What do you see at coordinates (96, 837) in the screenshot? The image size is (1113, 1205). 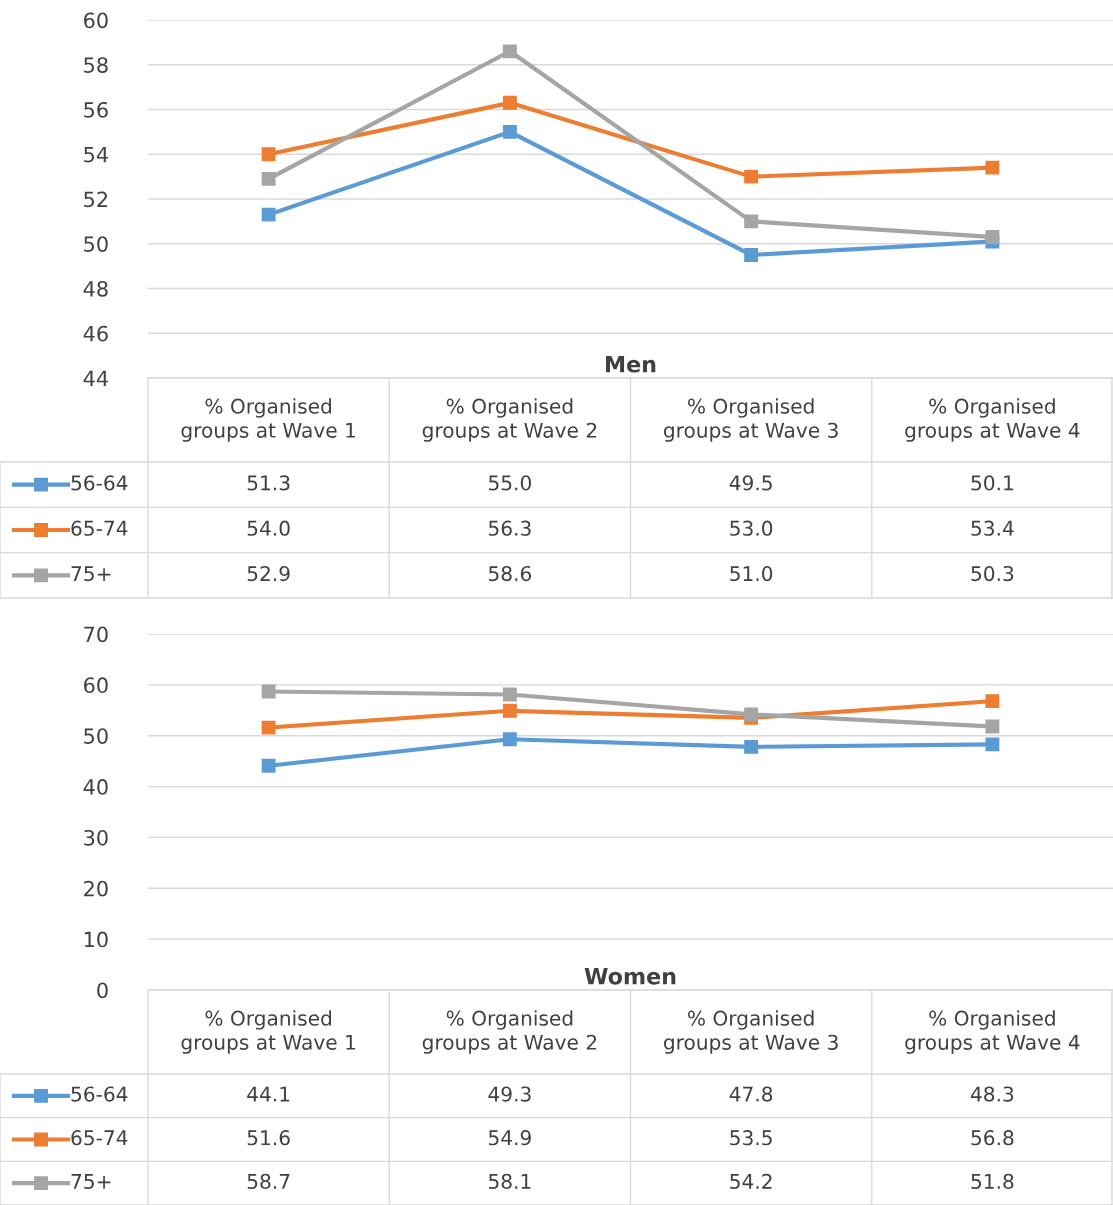 I see `y-tick-label: 30` at bounding box center [96, 837].